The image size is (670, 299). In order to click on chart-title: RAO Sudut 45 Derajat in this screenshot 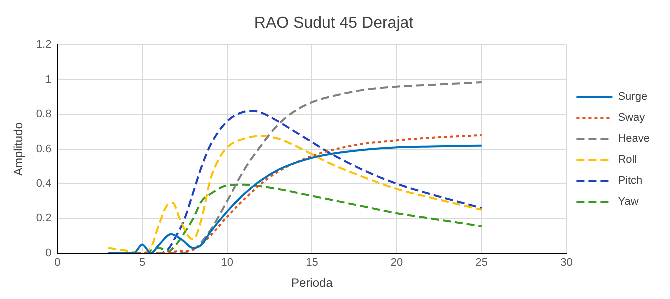, I will do `click(334, 23)`.